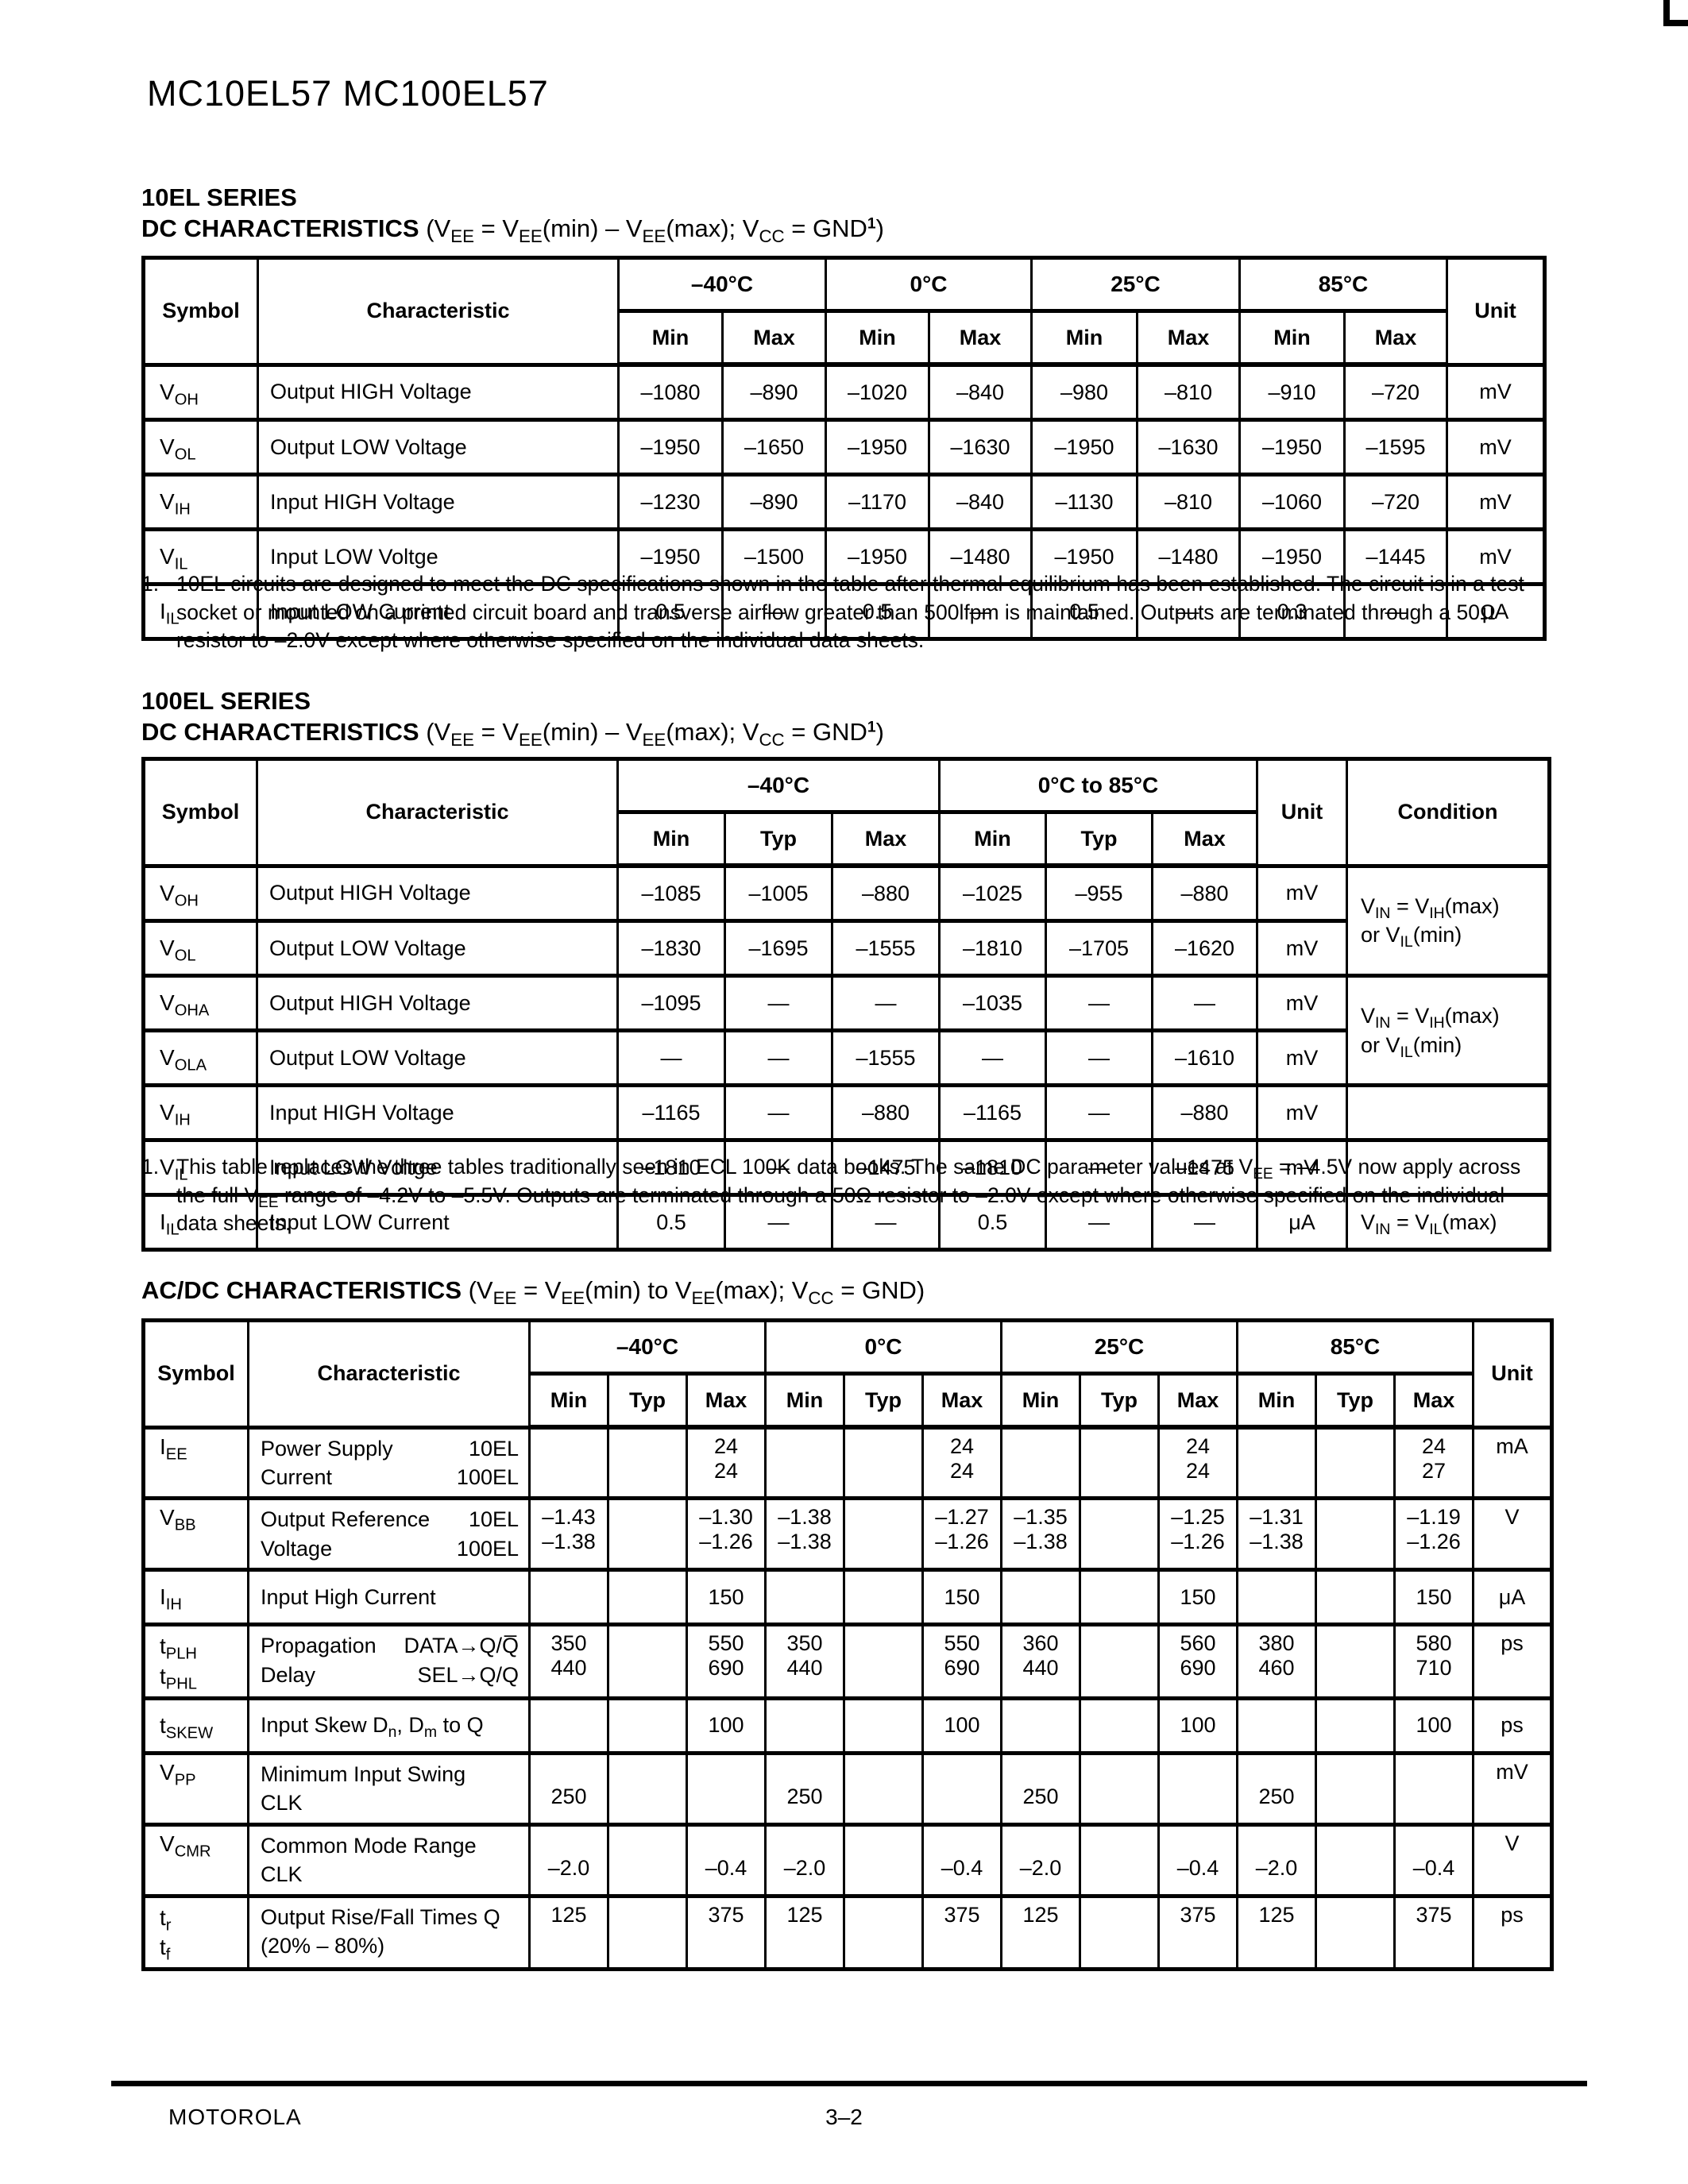  Describe the element at coordinates (993, 1167) in the screenshot. I see `value-cell: –1810` at that location.